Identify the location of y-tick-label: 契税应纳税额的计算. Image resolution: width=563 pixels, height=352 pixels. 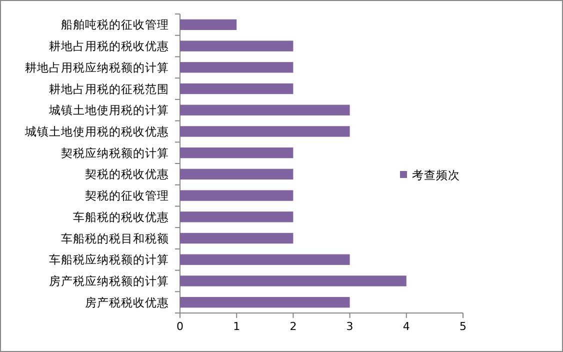
(115, 153).